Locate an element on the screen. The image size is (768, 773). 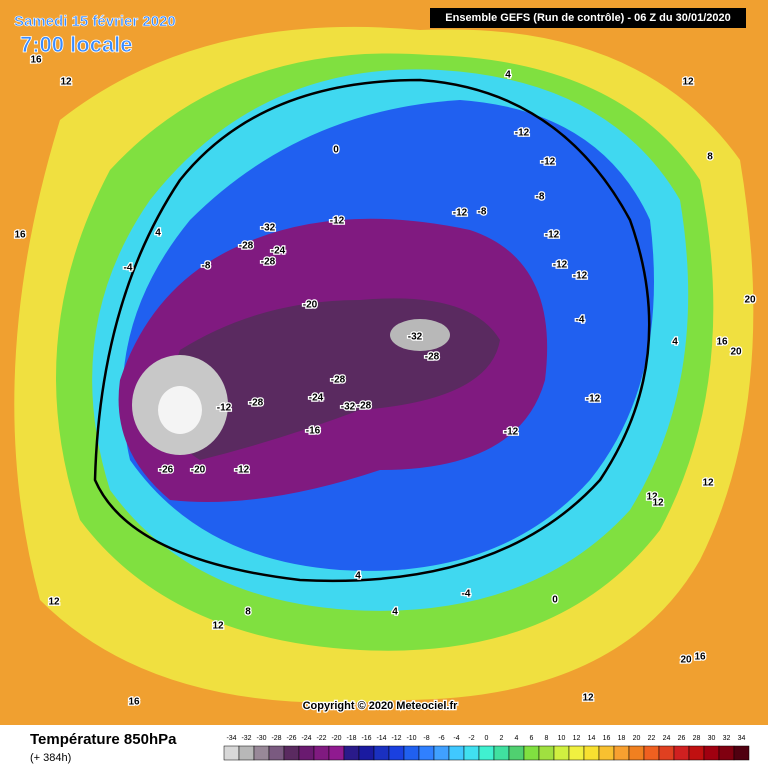
colorbar-tick-label: 2 is located at coordinates (502, 738).